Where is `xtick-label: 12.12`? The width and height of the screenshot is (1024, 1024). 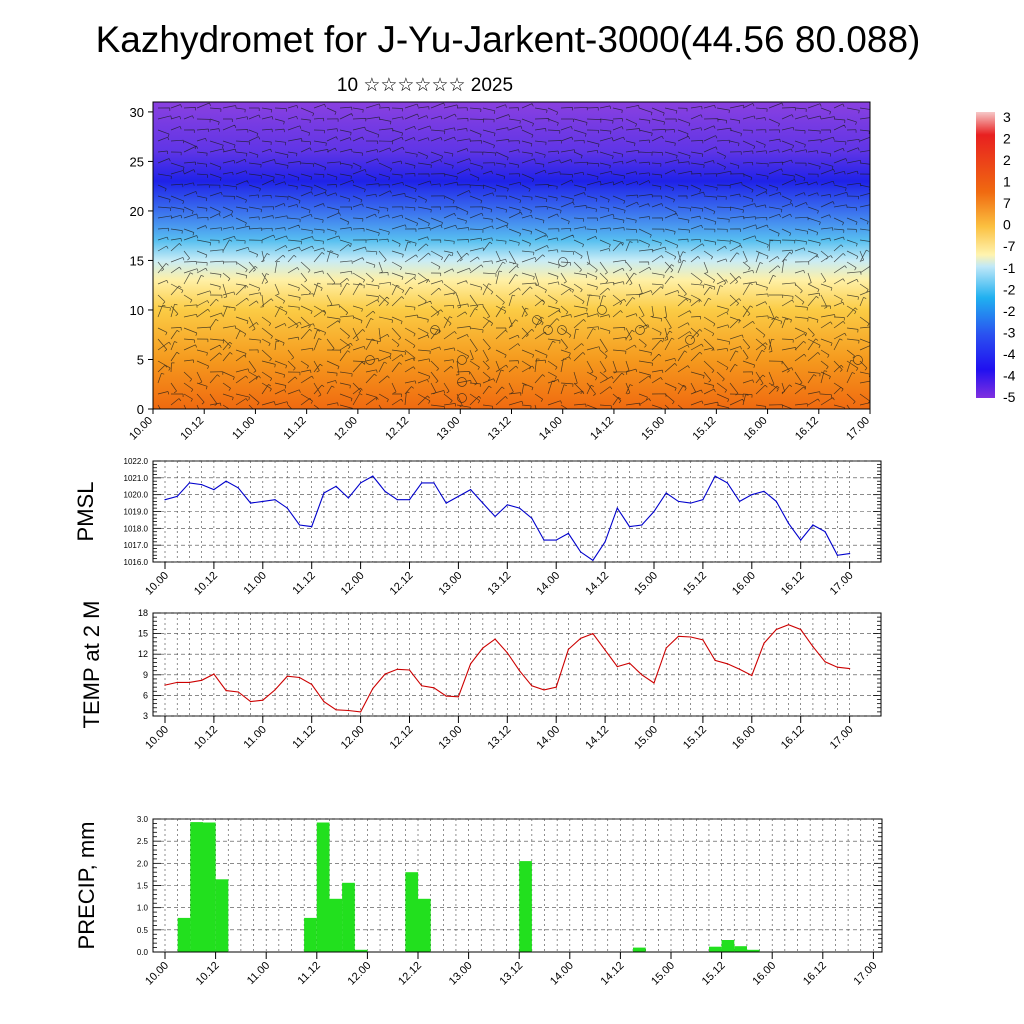 xtick-label: 12.12 is located at coordinates (402, 584).